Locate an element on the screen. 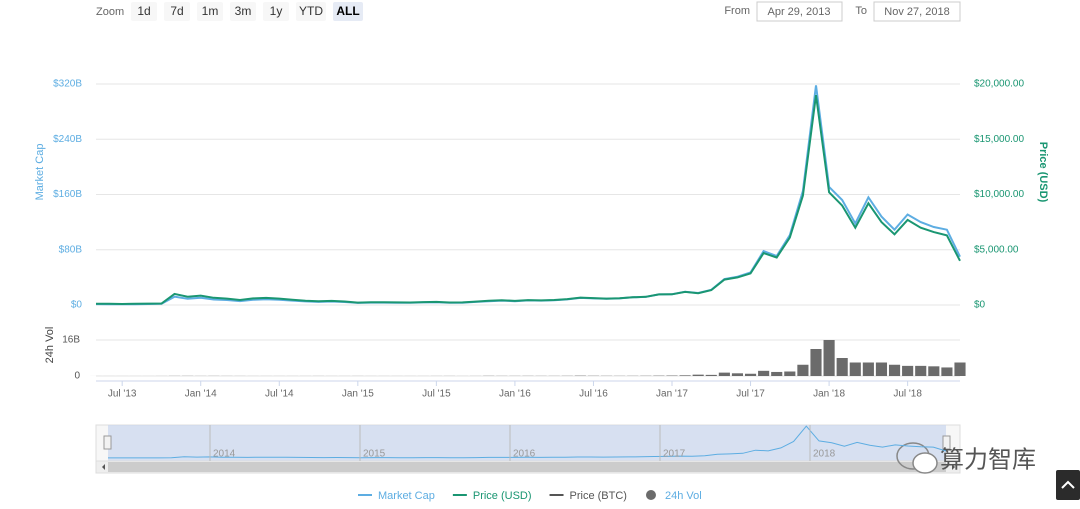 The width and height of the screenshot is (1080, 509). from-label: From is located at coordinates (737, 11).